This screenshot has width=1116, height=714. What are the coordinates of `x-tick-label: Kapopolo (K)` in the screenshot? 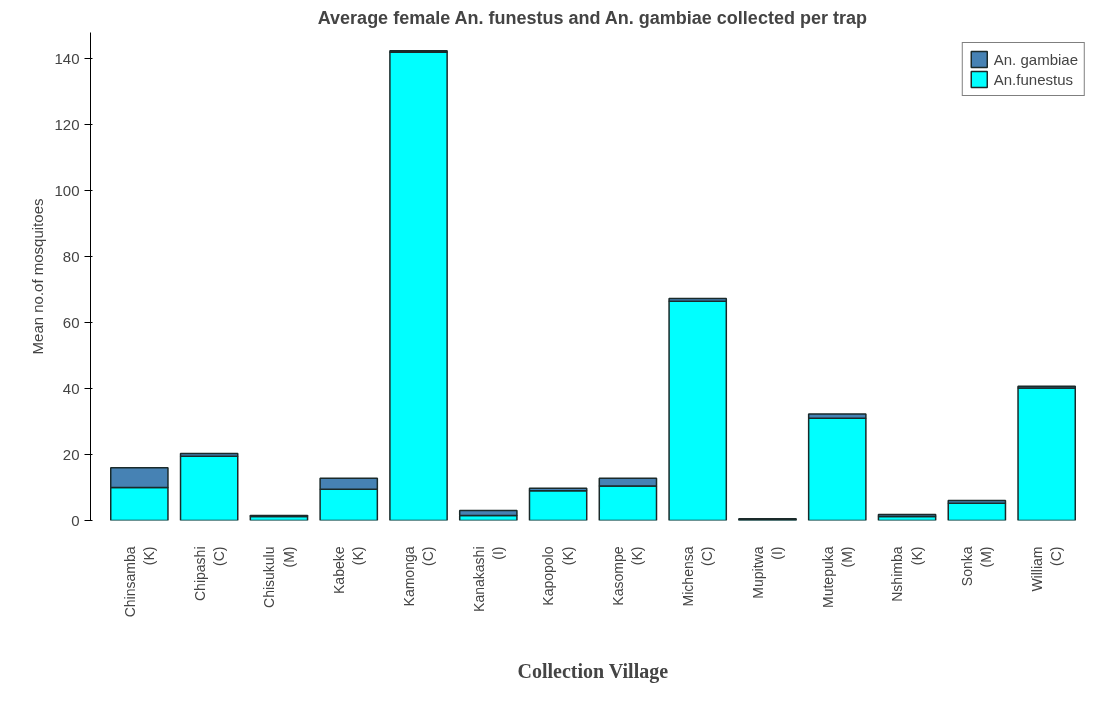 It's located at (558, 576).